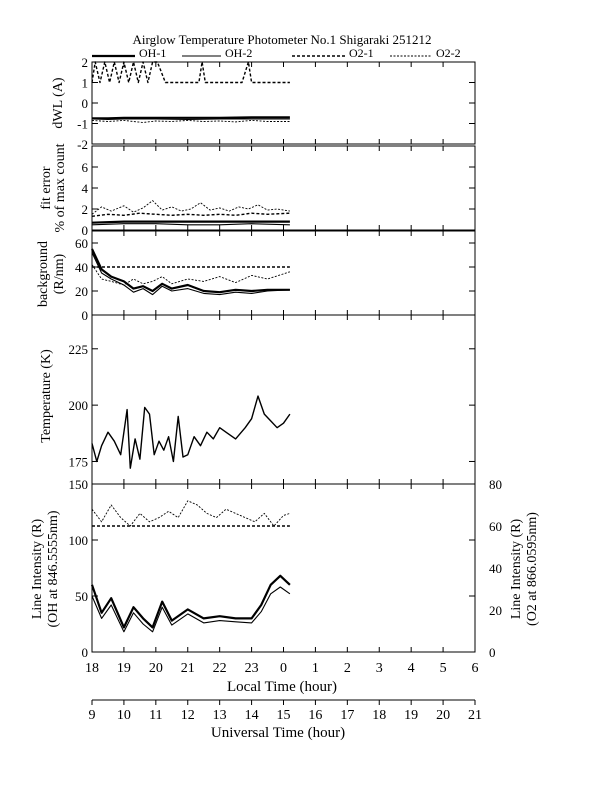 The height and width of the screenshot is (792, 612). I want to click on panel-fit-ytick-label: 0, so click(85, 230).